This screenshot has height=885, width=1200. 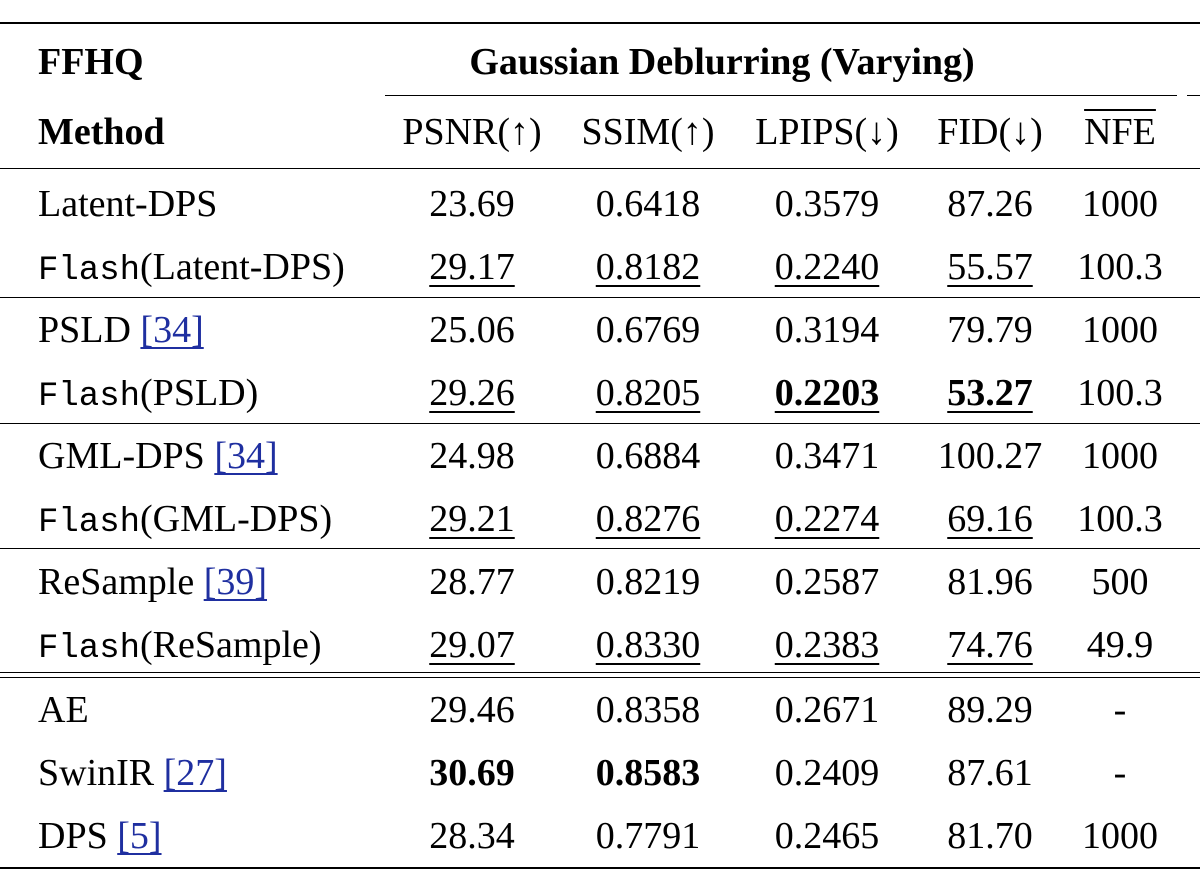 What do you see at coordinates (648, 132) in the screenshot?
I see `column-header-ssim: SSIM(↑)` at bounding box center [648, 132].